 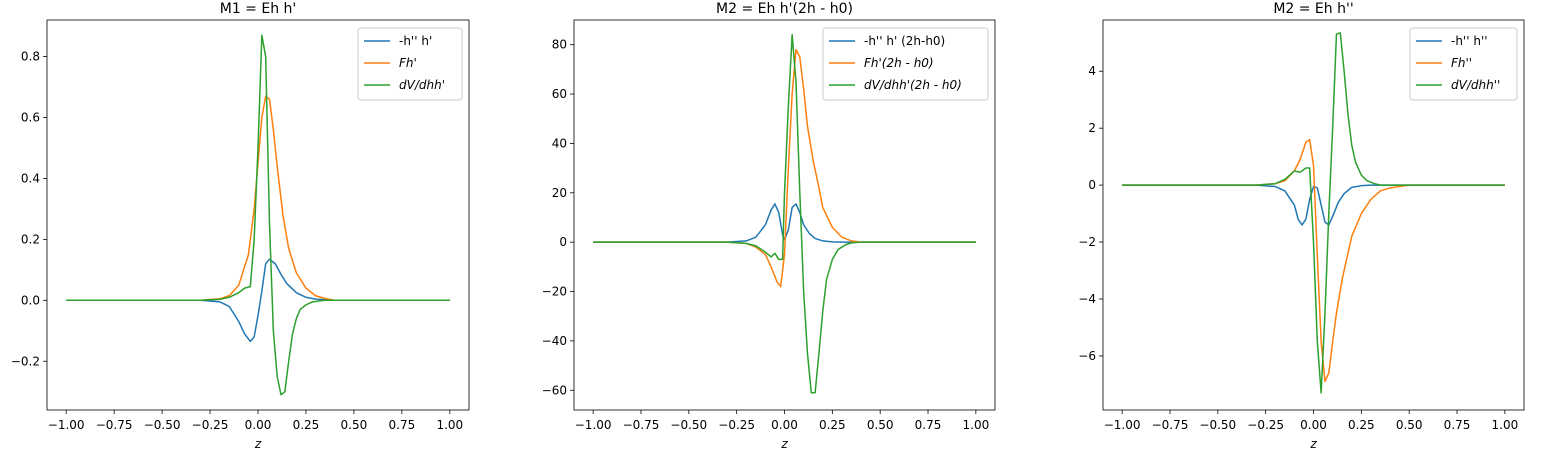 I want to click on chart-title: M2 = Eh h'', so click(x=1313, y=9).